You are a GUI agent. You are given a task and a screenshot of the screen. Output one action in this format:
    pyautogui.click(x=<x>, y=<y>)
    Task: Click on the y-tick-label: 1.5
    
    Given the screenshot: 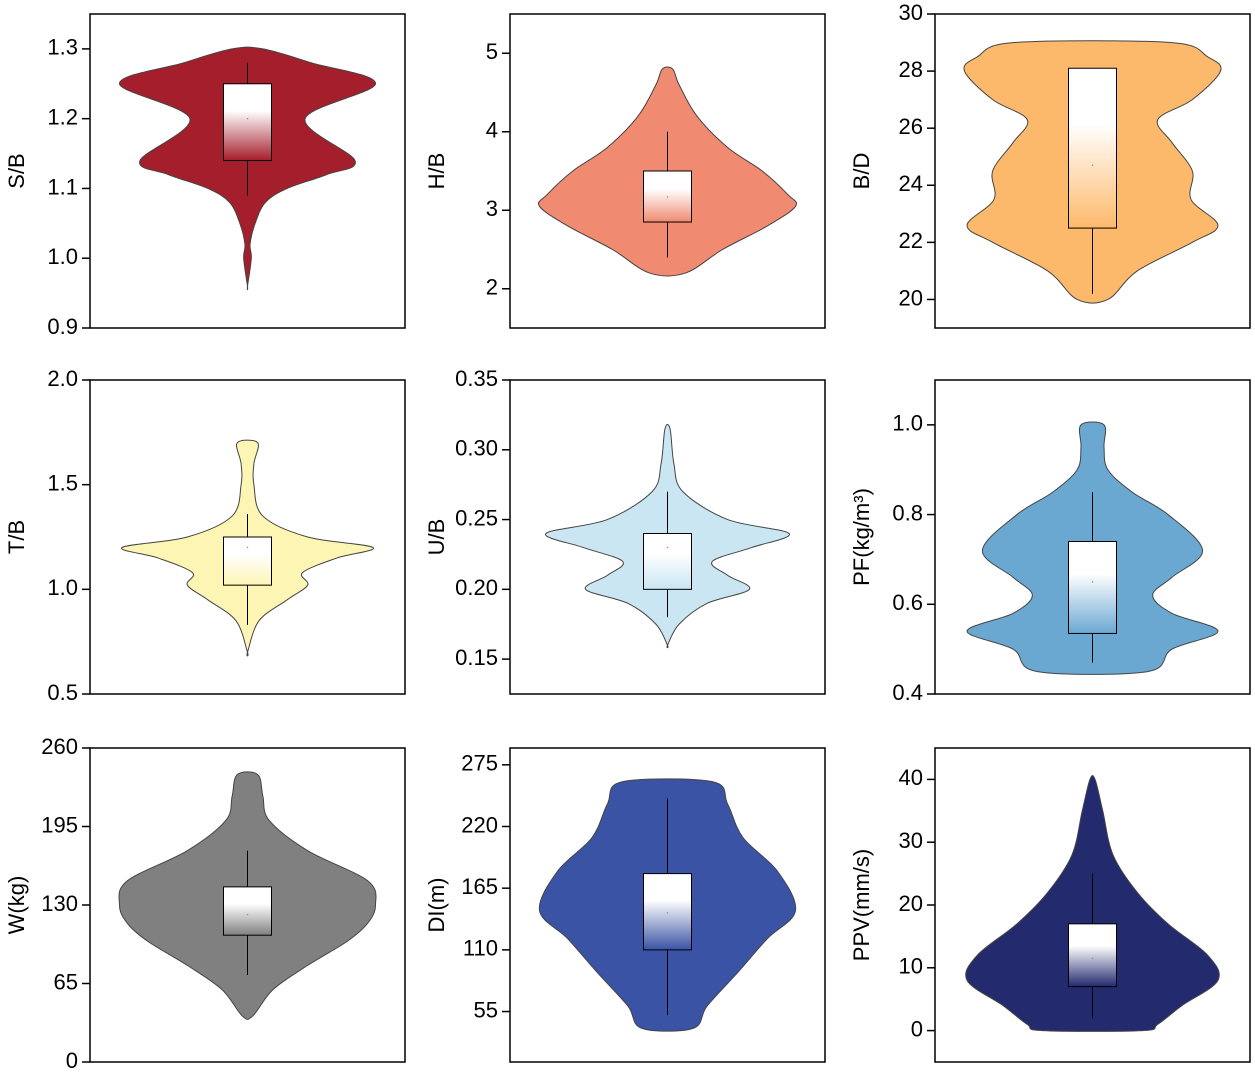 What is the action you would take?
    pyautogui.click(x=62, y=482)
    